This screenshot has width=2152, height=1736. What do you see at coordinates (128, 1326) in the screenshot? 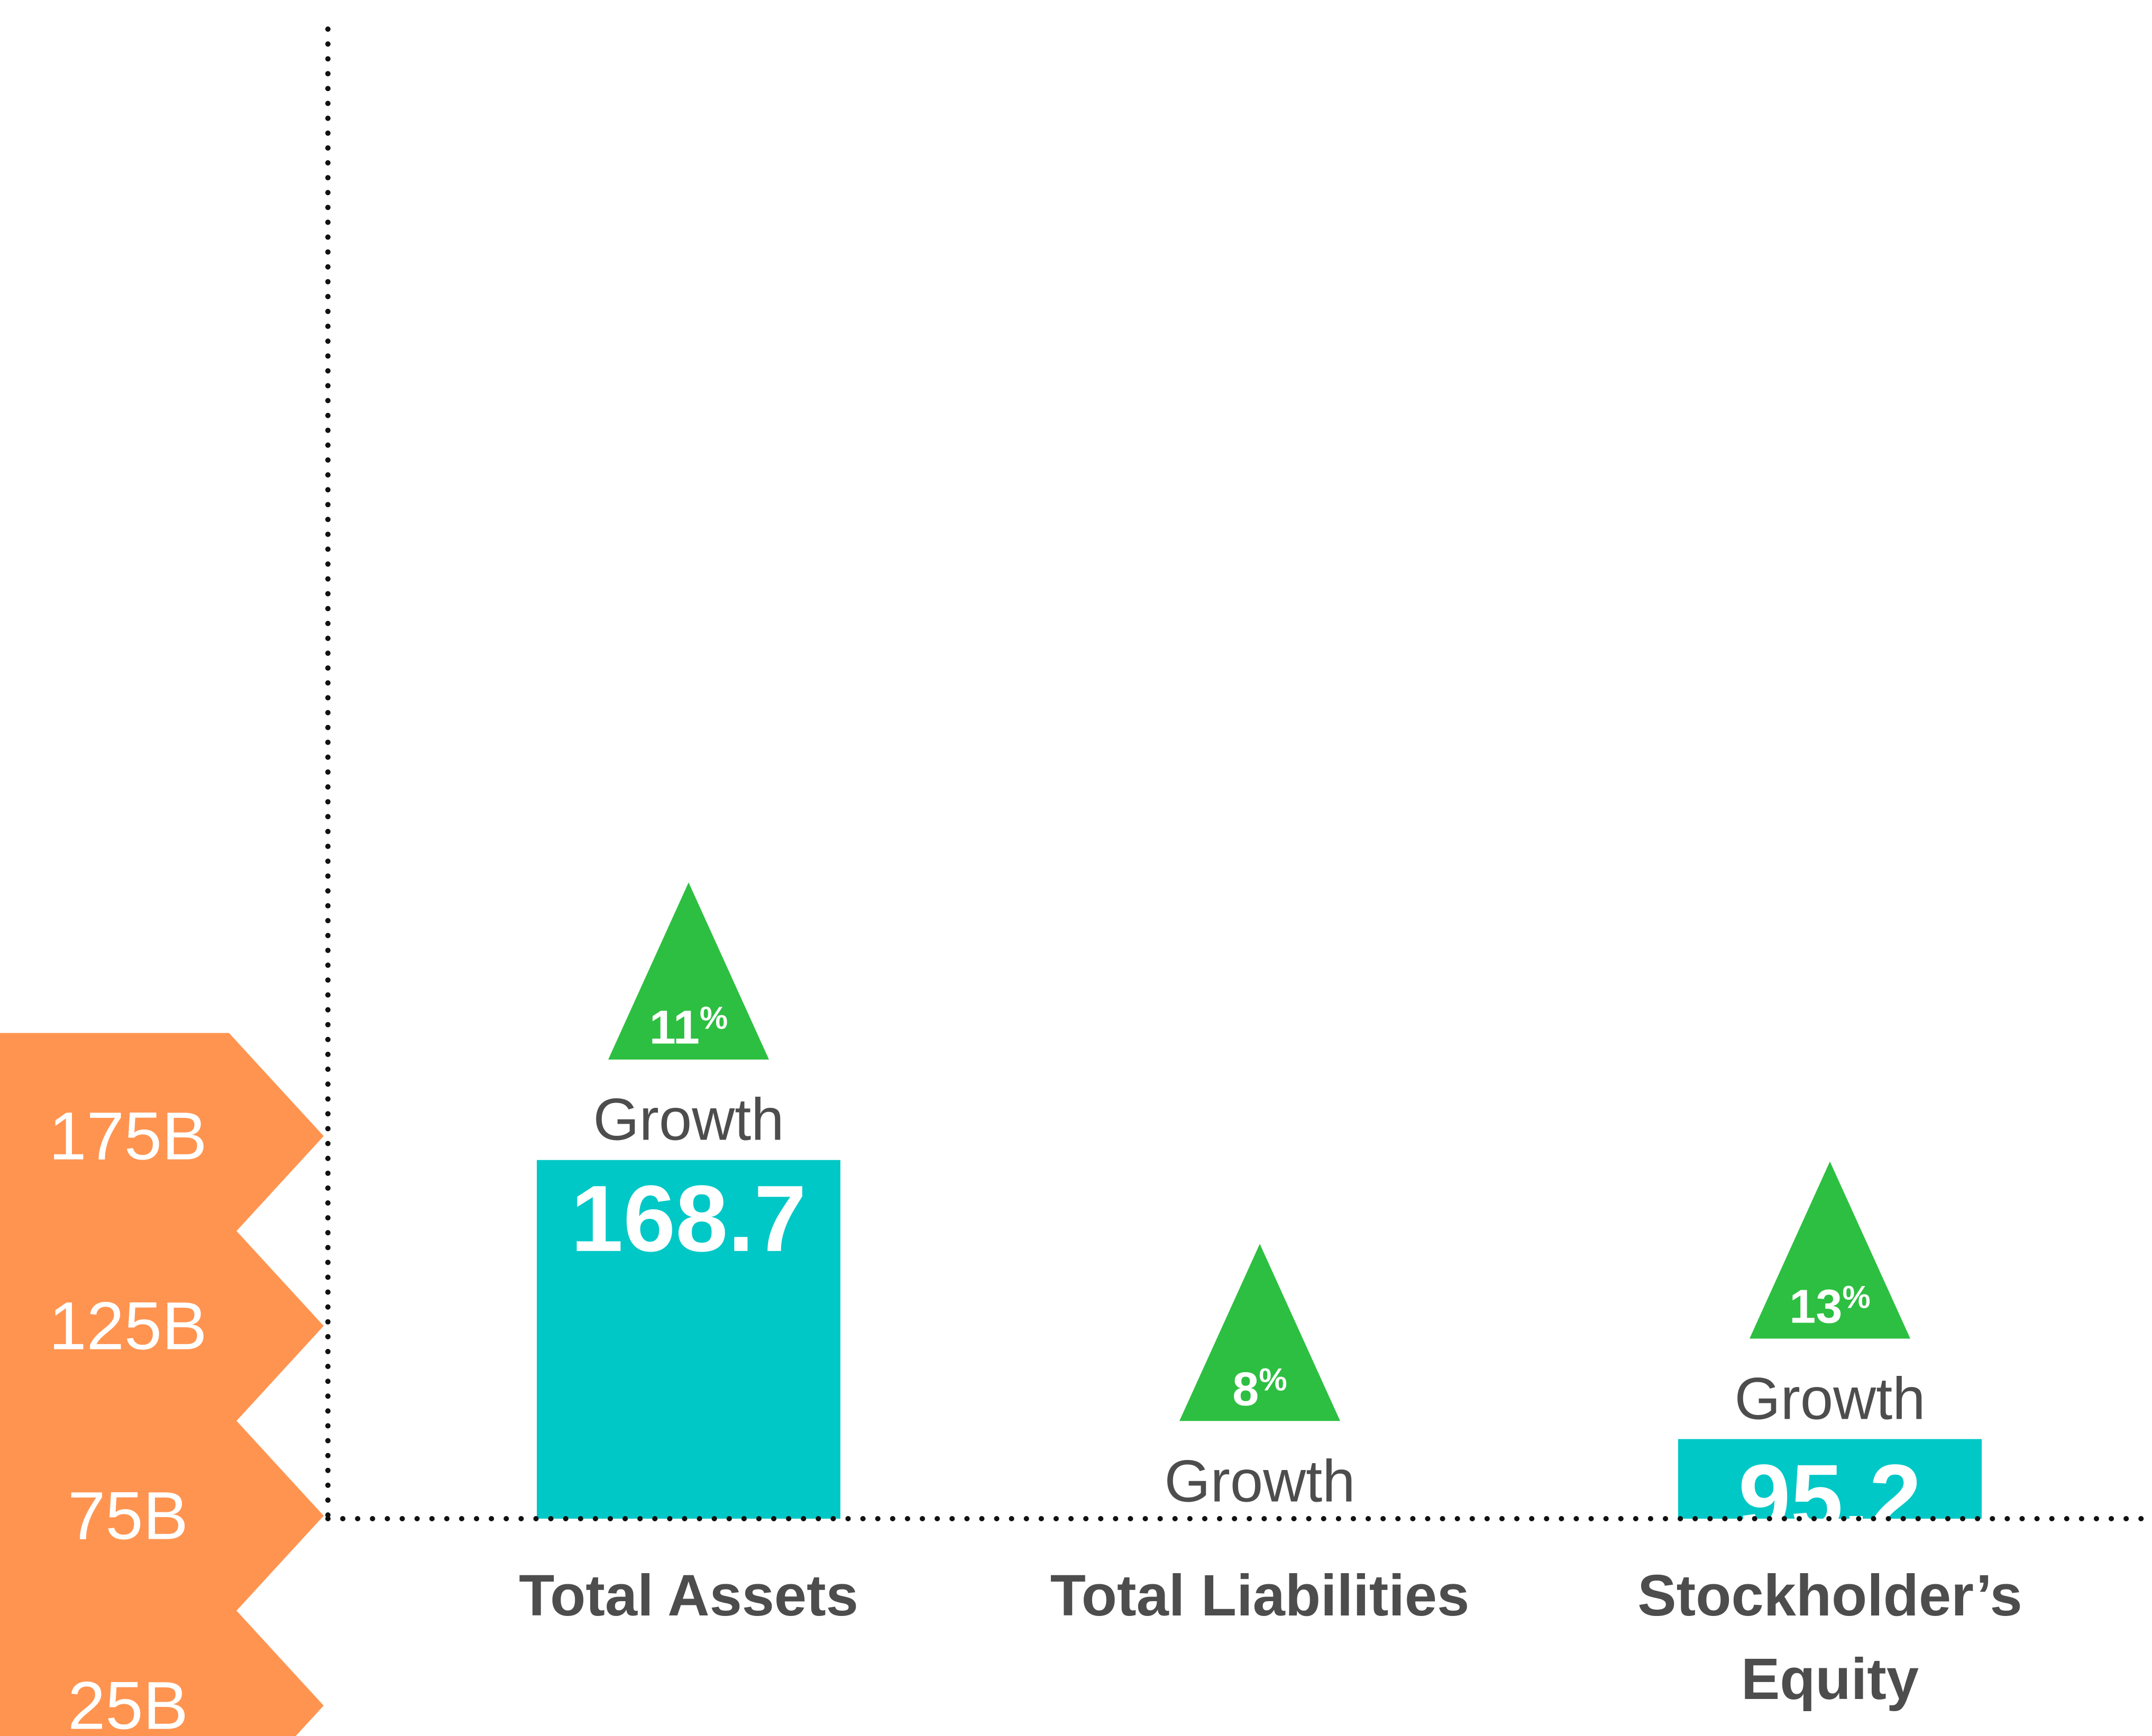
I see `y-tick-label: 125B` at bounding box center [128, 1326].